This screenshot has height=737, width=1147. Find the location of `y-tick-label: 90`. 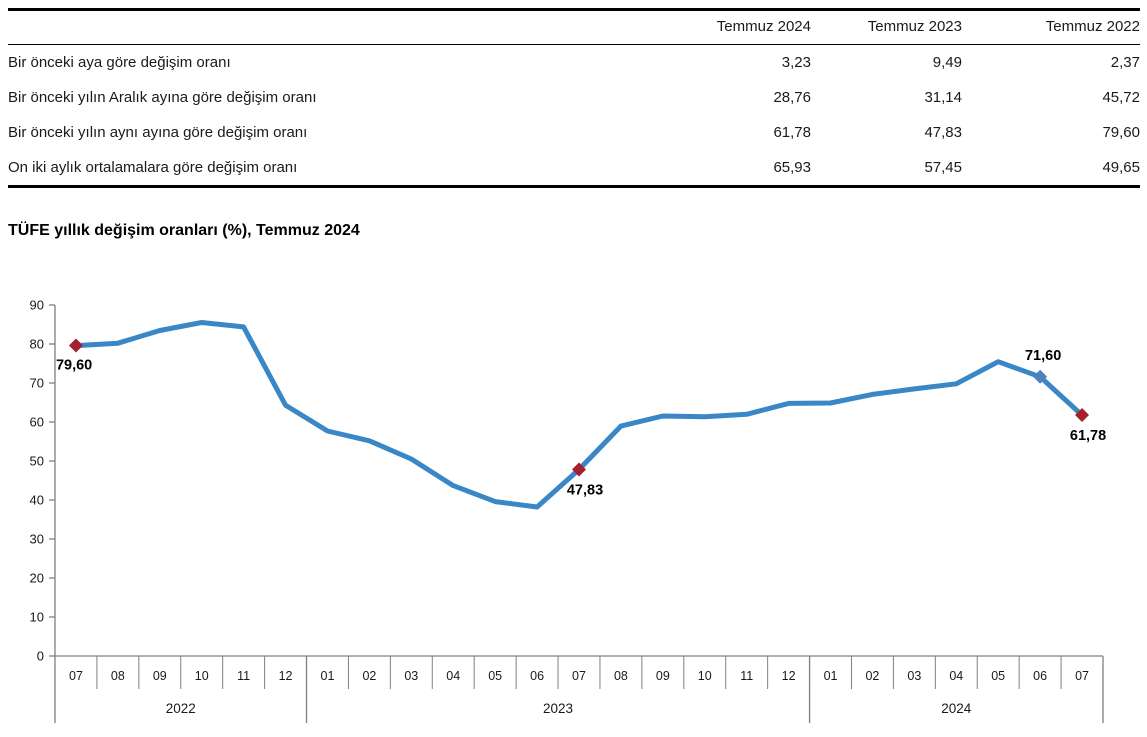

y-tick-label: 90 is located at coordinates (37, 305).